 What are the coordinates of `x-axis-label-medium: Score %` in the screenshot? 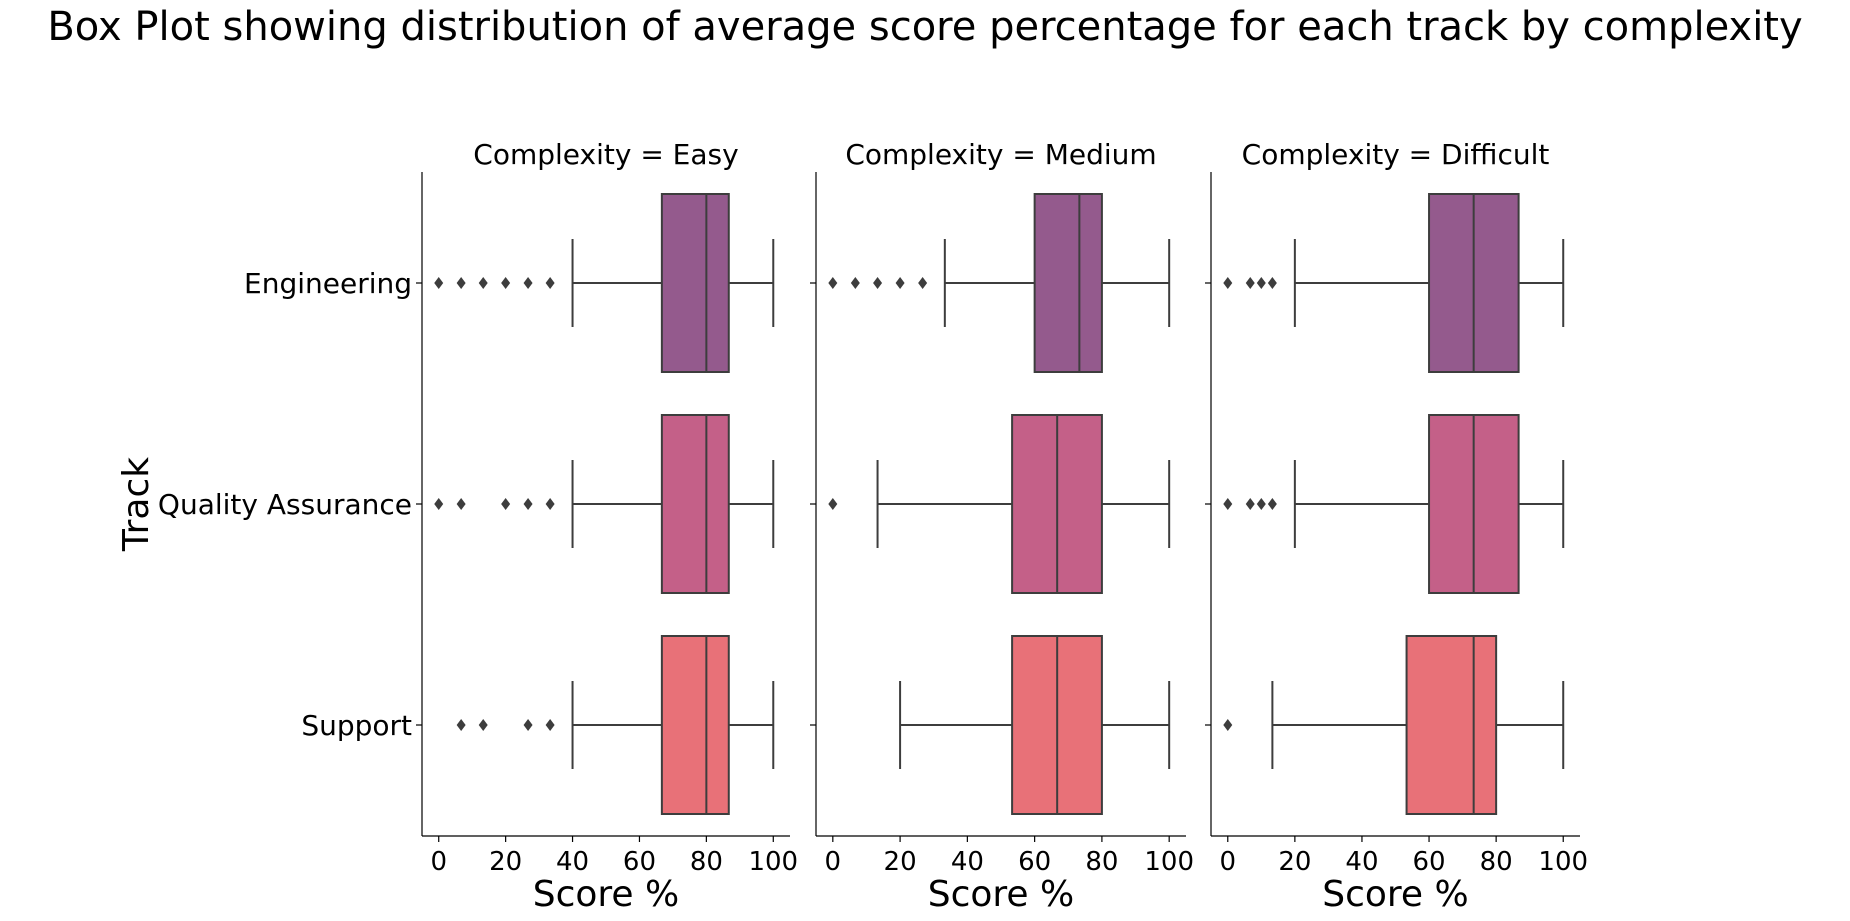 It's located at (1001, 894).